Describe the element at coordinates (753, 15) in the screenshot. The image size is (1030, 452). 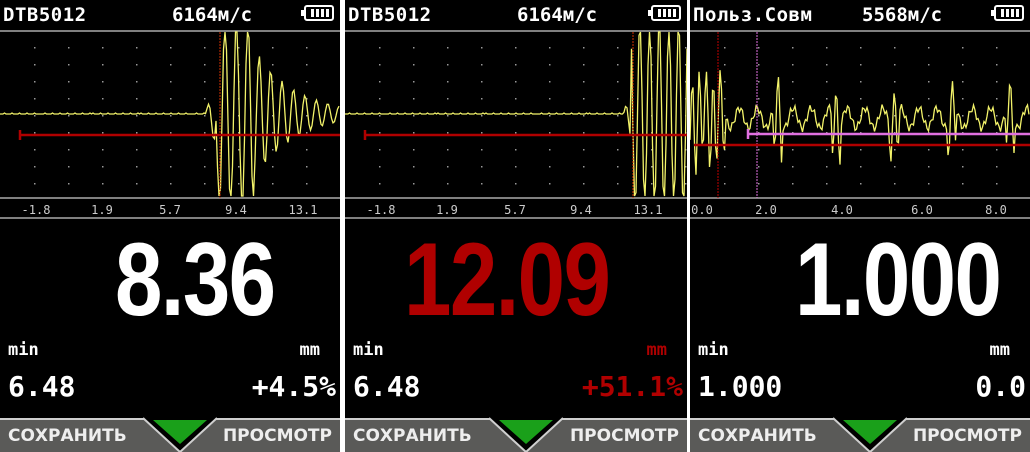
I see `mode-label: Польз.Совм` at that location.